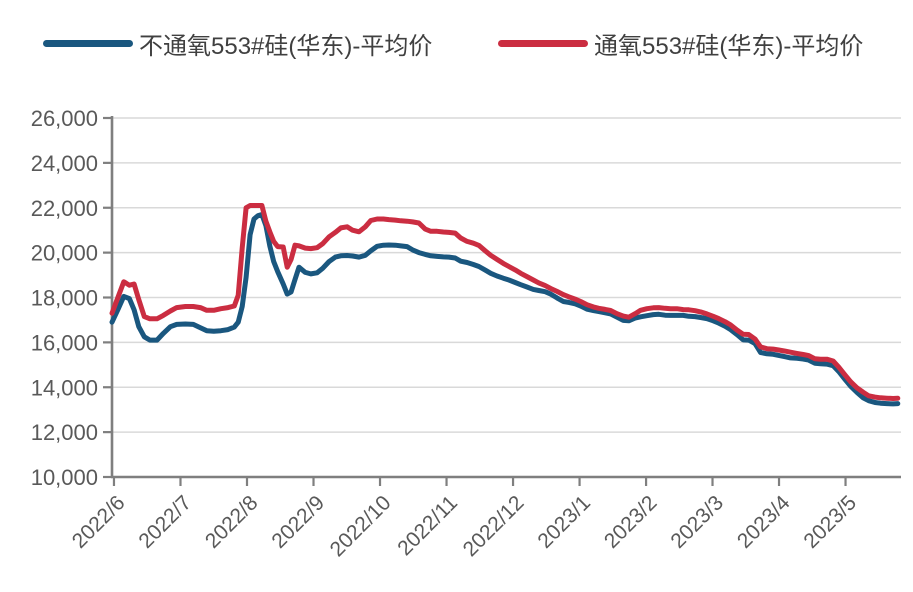 Image resolution: width=913 pixels, height=592 pixels. What do you see at coordinates (361, 526) in the screenshot?
I see `x-axis-label: 2022/10` at bounding box center [361, 526].